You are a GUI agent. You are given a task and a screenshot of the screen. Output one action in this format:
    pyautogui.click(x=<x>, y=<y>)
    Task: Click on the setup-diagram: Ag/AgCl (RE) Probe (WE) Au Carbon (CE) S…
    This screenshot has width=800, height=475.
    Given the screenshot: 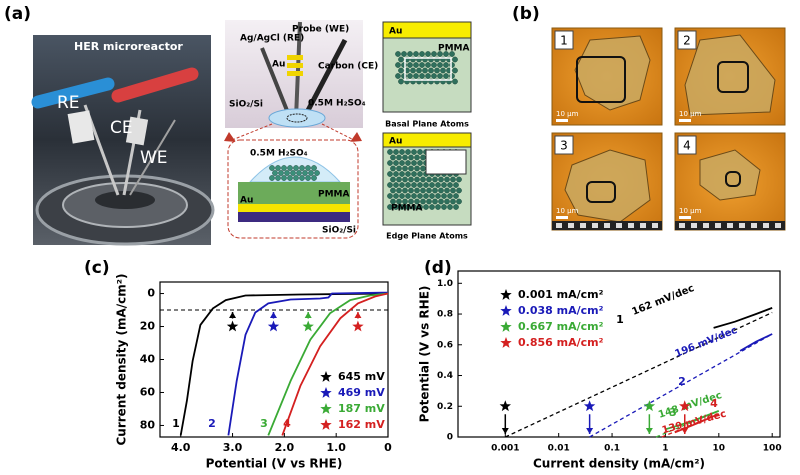 What is the action you would take?
    pyautogui.click(x=301, y=129)
    